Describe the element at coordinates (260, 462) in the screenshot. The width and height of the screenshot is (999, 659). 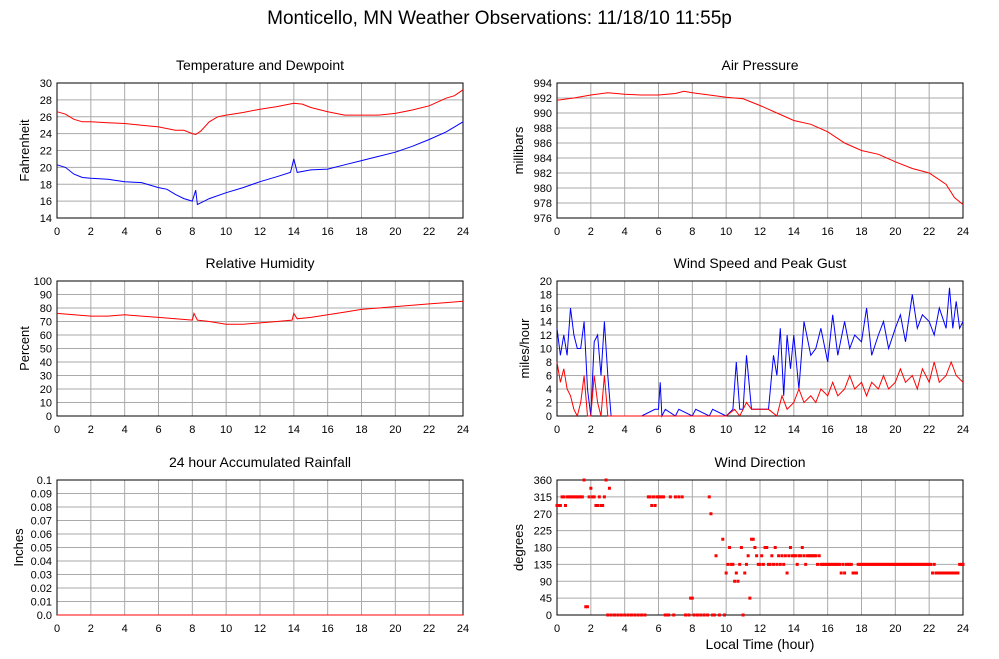
I see `rain-title: 24 hour Accumulated Rainfall` at that location.